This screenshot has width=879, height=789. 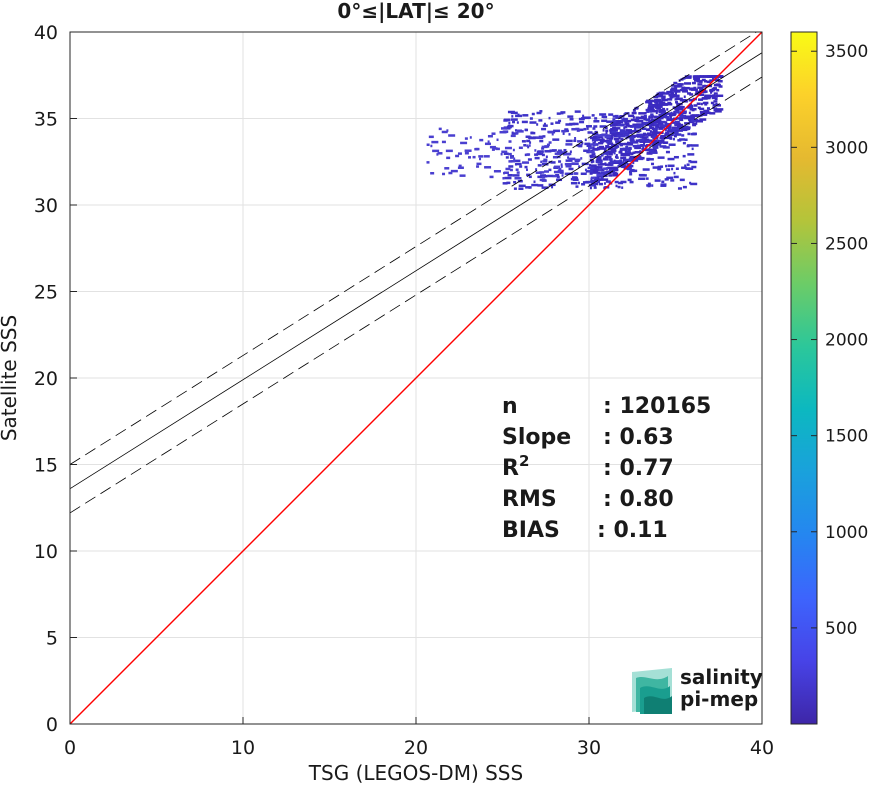 What do you see at coordinates (70, 748) in the screenshot?
I see `x-tick-label: 0` at bounding box center [70, 748].